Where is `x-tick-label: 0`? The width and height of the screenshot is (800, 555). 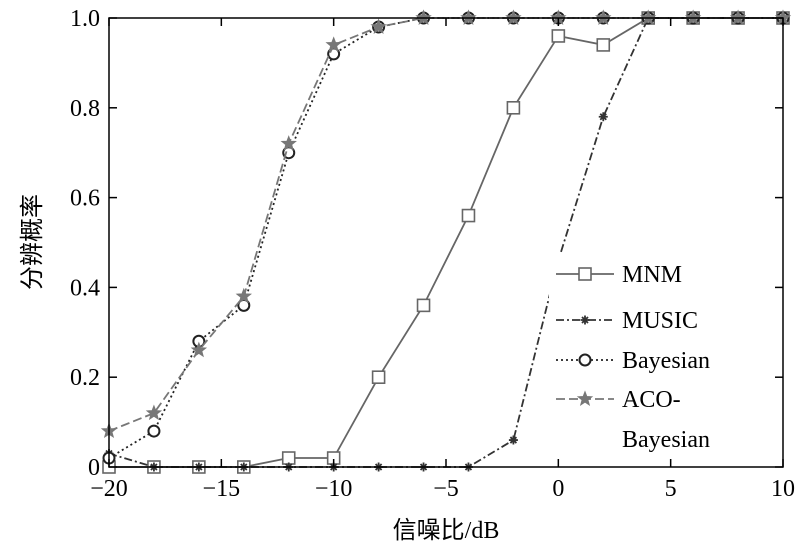 x-tick-label: 0 is located at coordinates (558, 489).